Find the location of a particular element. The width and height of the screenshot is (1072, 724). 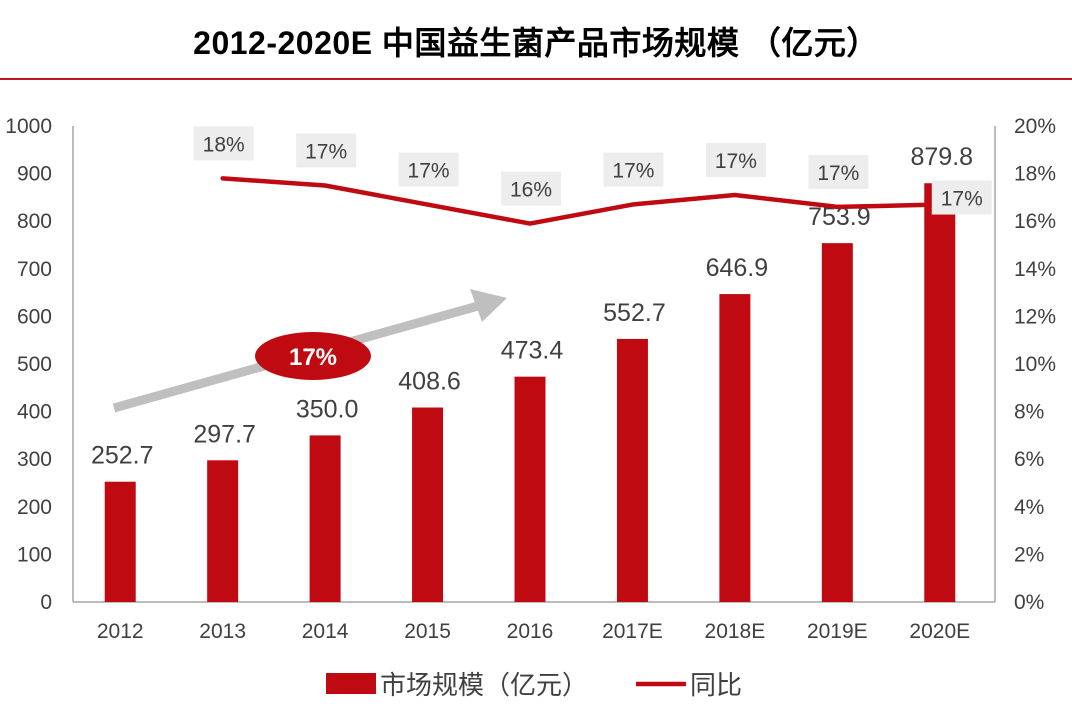

y-left-tick-label: 200 is located at coordinates (34, 507).